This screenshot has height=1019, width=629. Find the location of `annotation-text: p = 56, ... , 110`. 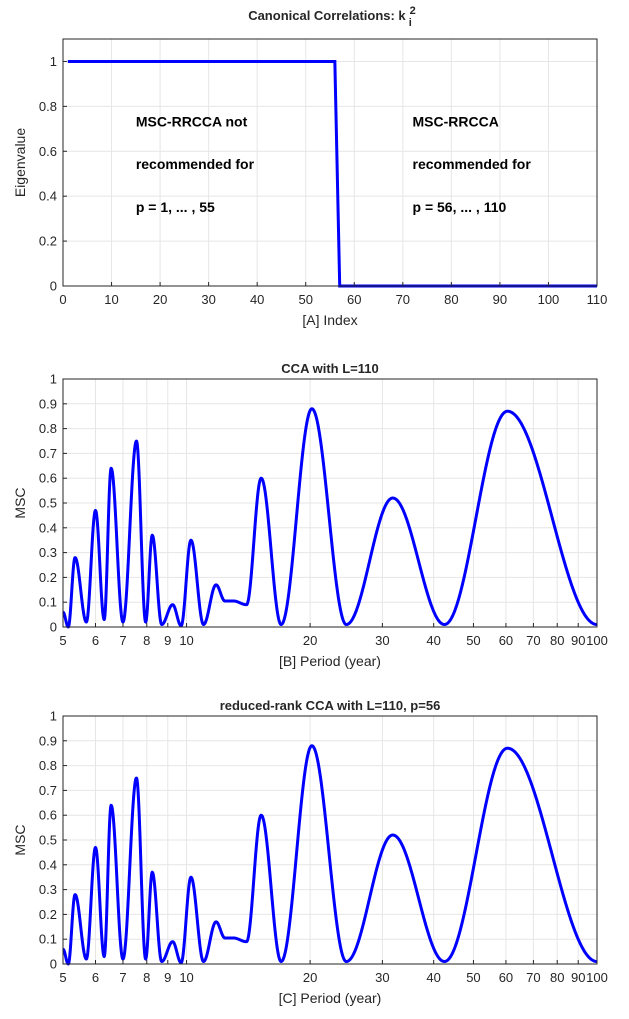

annotation-text: p = 56, ... , 110 is located at coordinates (460, 207).